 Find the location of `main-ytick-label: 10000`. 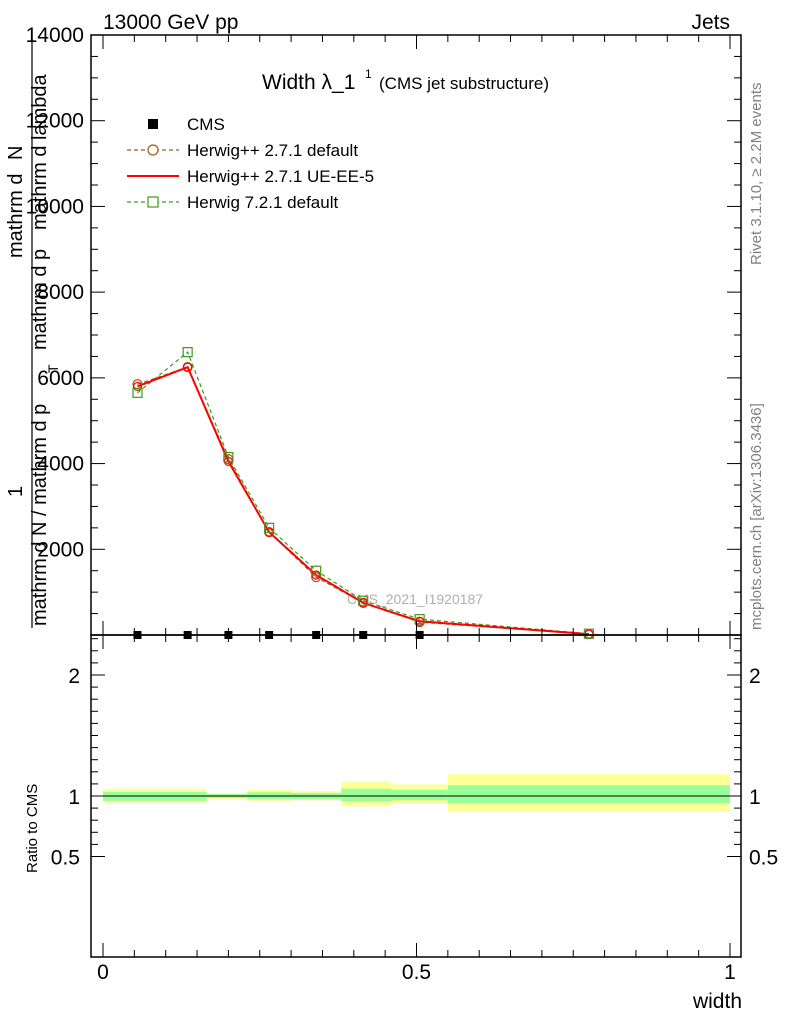

main-ytick-label: 10000 is located at coordinates (55, 206).